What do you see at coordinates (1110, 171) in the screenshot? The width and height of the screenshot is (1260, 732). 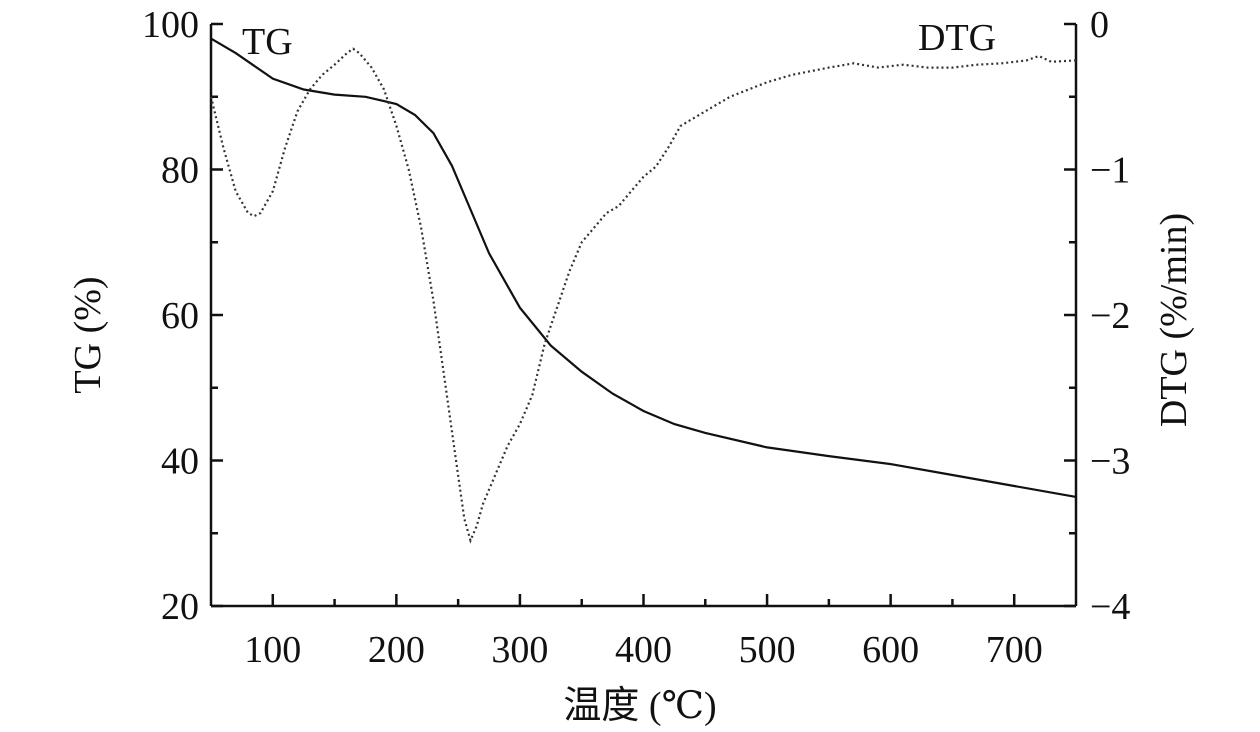 I see `y-right-tick-label: −1` at bounding box center [1110, 171].